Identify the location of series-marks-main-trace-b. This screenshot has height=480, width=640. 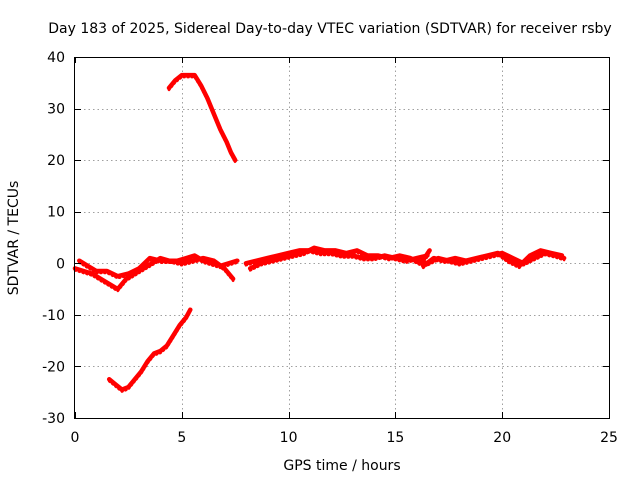
(156, 270).